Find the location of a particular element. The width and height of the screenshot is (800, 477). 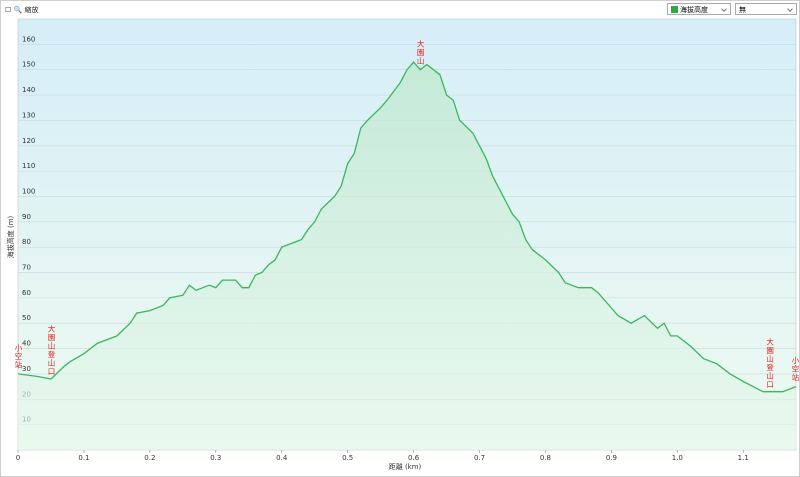

x-tick-label: 1.0 is located at coordinates (677, 458).